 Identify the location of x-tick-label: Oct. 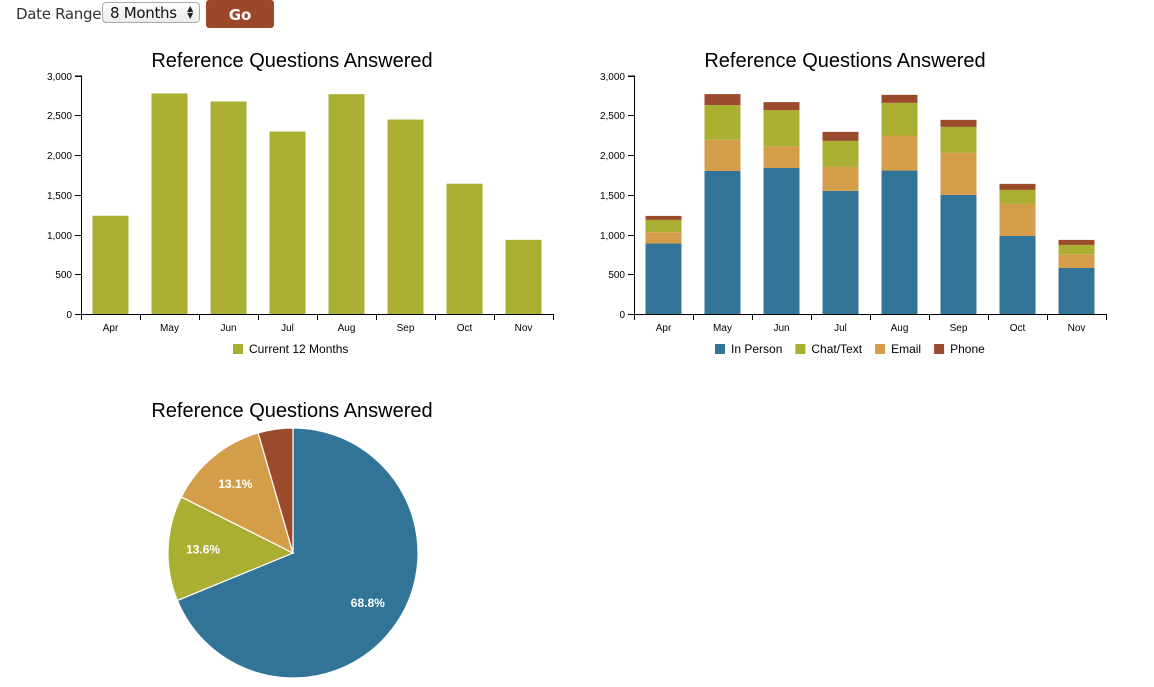
(465, 328).